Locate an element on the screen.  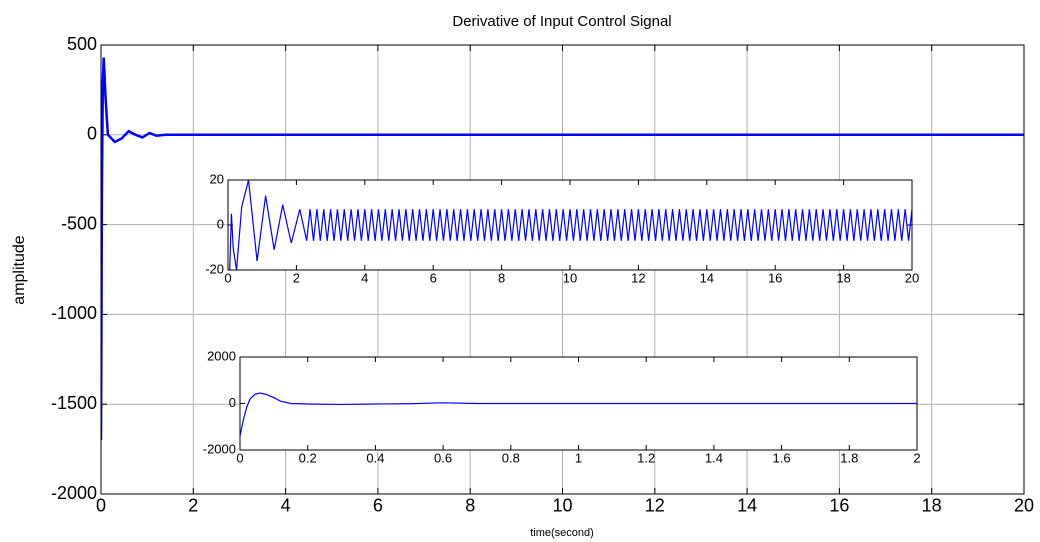
x-tick-label: 0.6 is located at coordinates (443, 458).